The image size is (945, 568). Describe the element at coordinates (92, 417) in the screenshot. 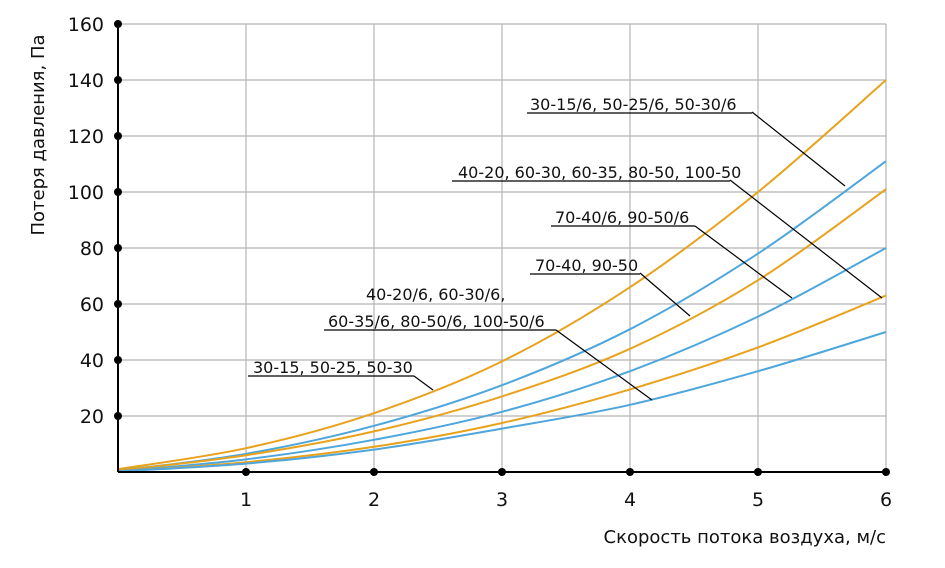

I see `y-tick-label: 20` at that location.